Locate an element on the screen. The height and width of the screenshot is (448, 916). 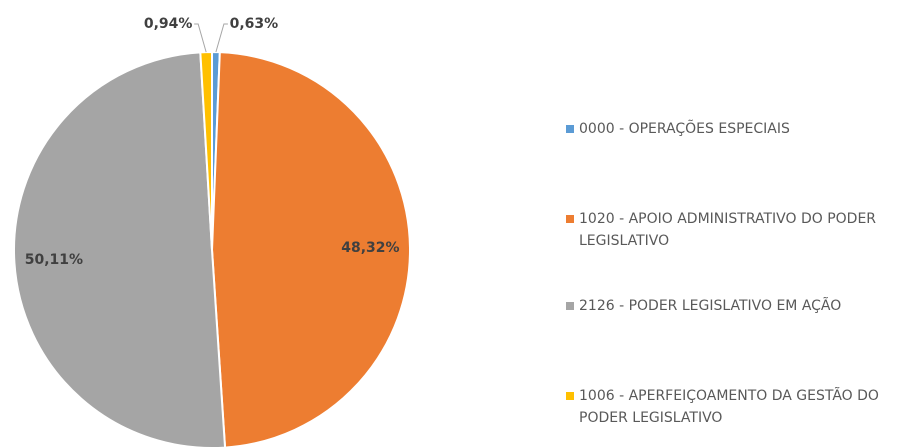
data-label: 50,11% is located at coordinates (54, 260).